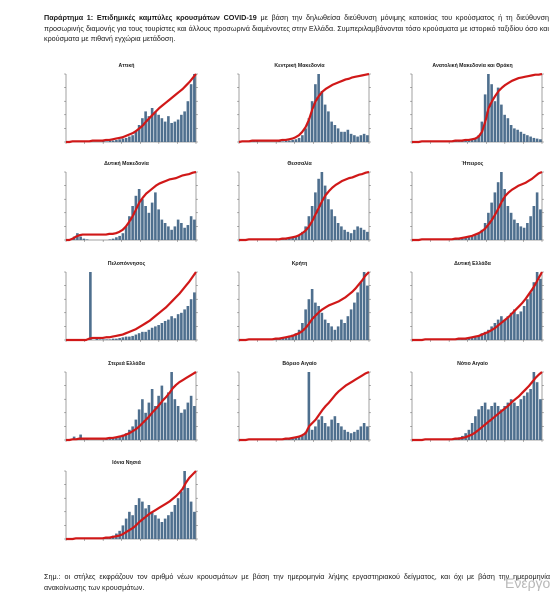 Image resolution: width=553 pixels, height=597 pixels. What do you see at coordinates (472, 164) in the screenshot?
I see `chart-title: Ήπειρος` at bounding box center [472, 164].